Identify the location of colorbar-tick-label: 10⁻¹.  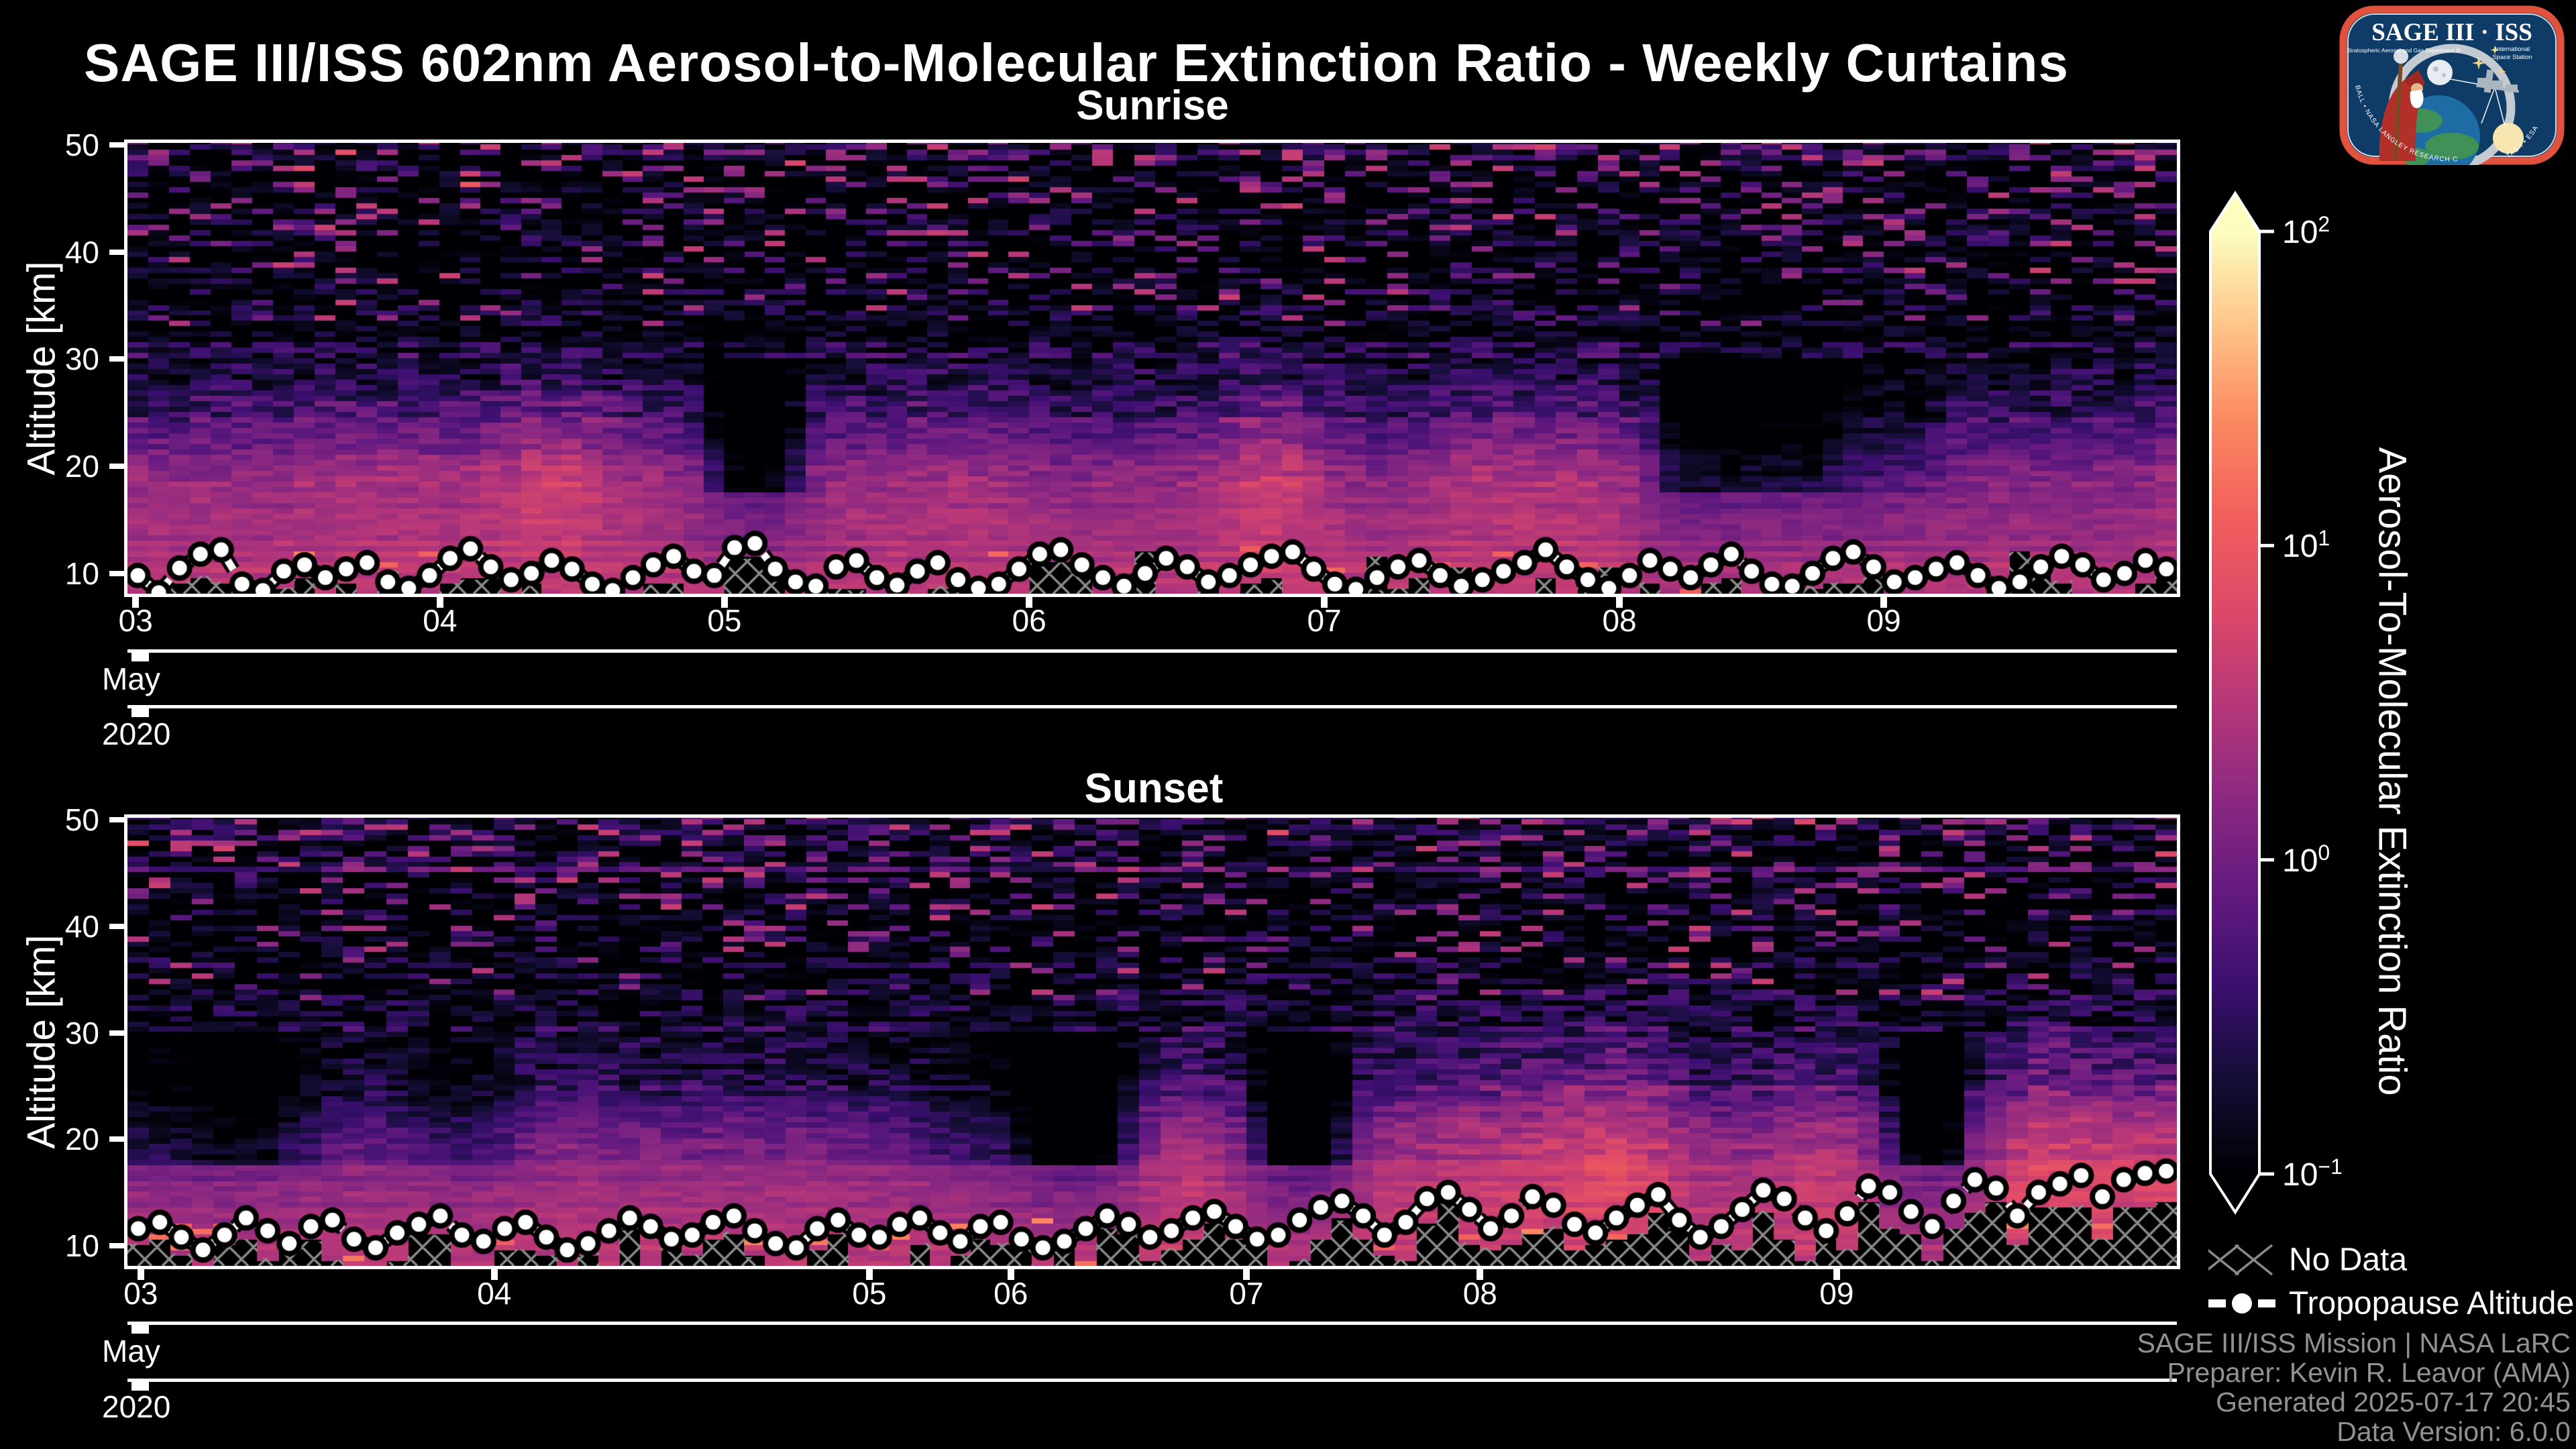
(2312, 1174).